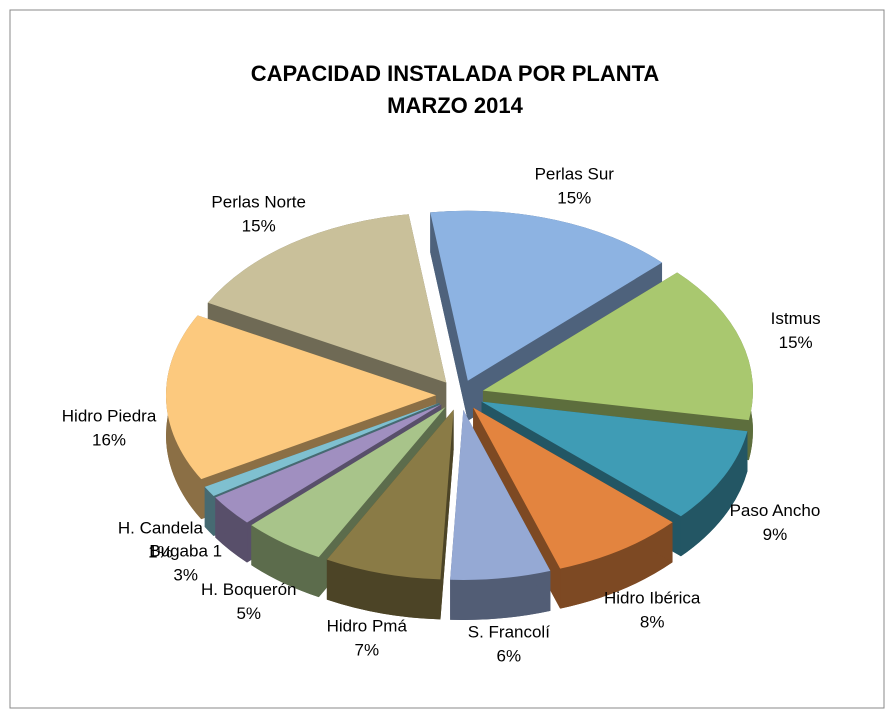 This screenshot has width=895, height=718. Describe the element at coordinates (455, 105) in the screenshot. I see `chart-title: MARZO 2014` at that location.